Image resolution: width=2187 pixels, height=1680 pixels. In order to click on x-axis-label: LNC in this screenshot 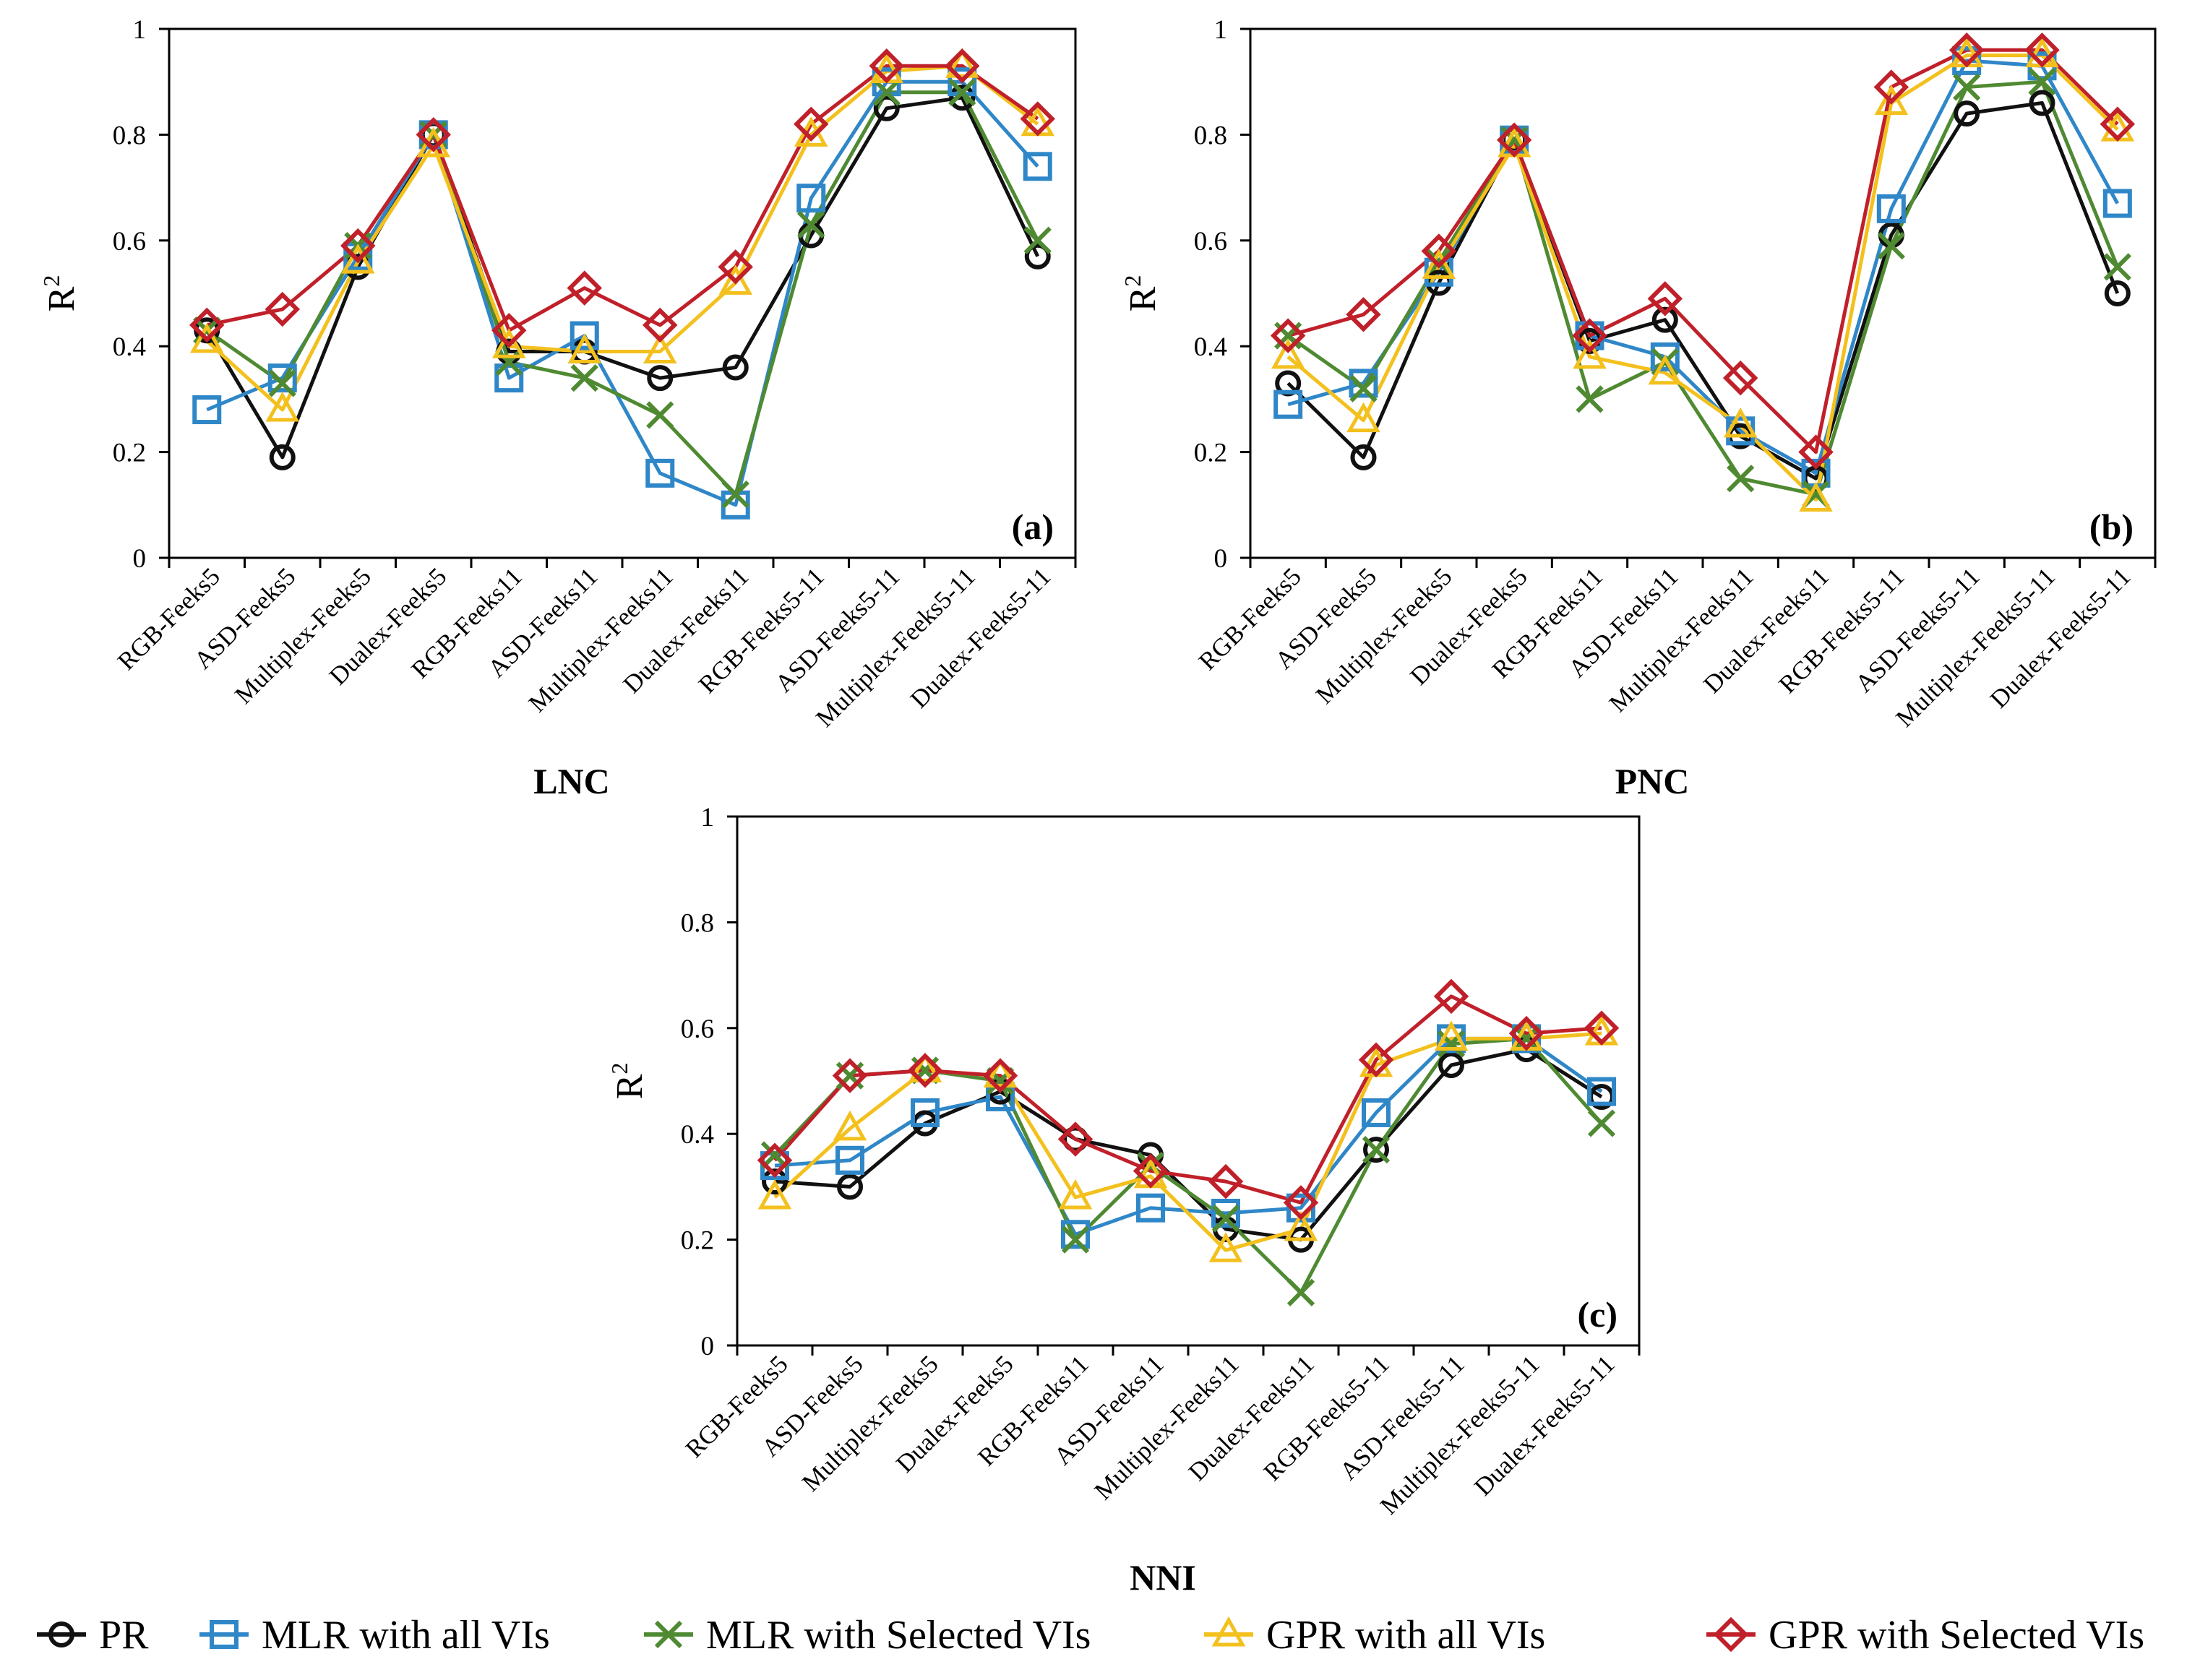, I will do `click(571, 781)`.